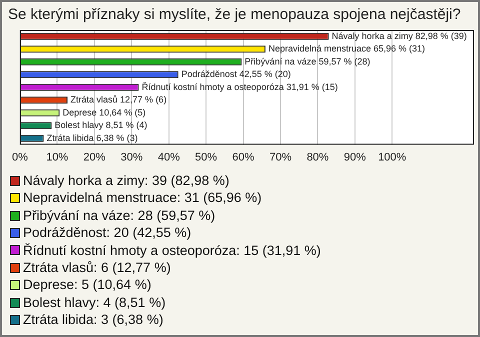 The width and height of the screenshot is (480, 337). I want to click on category-label: Řídnutí kostní hmoty a osteoporóza 31,91 % (15), so click(240, 87).